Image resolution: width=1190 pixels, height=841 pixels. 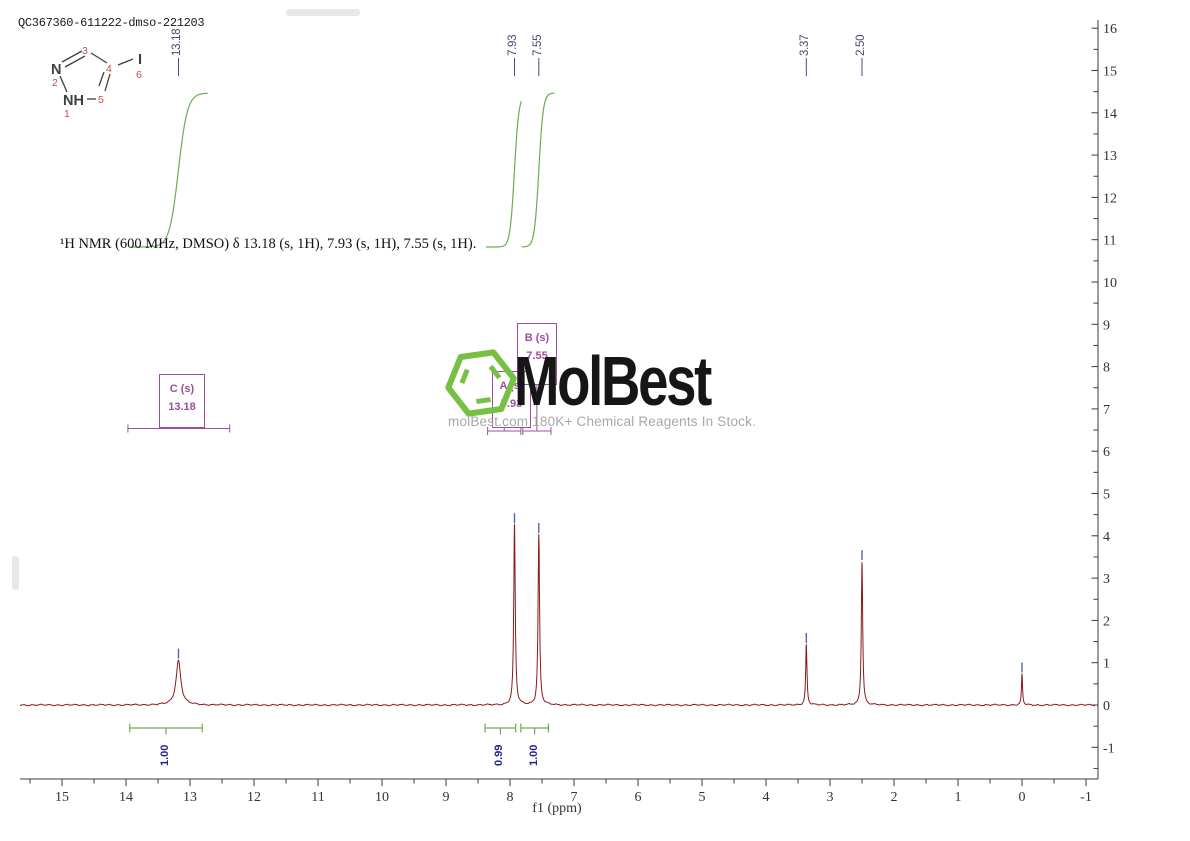 I want to click on x-tick-label: 14, so click(x=126, y=797).